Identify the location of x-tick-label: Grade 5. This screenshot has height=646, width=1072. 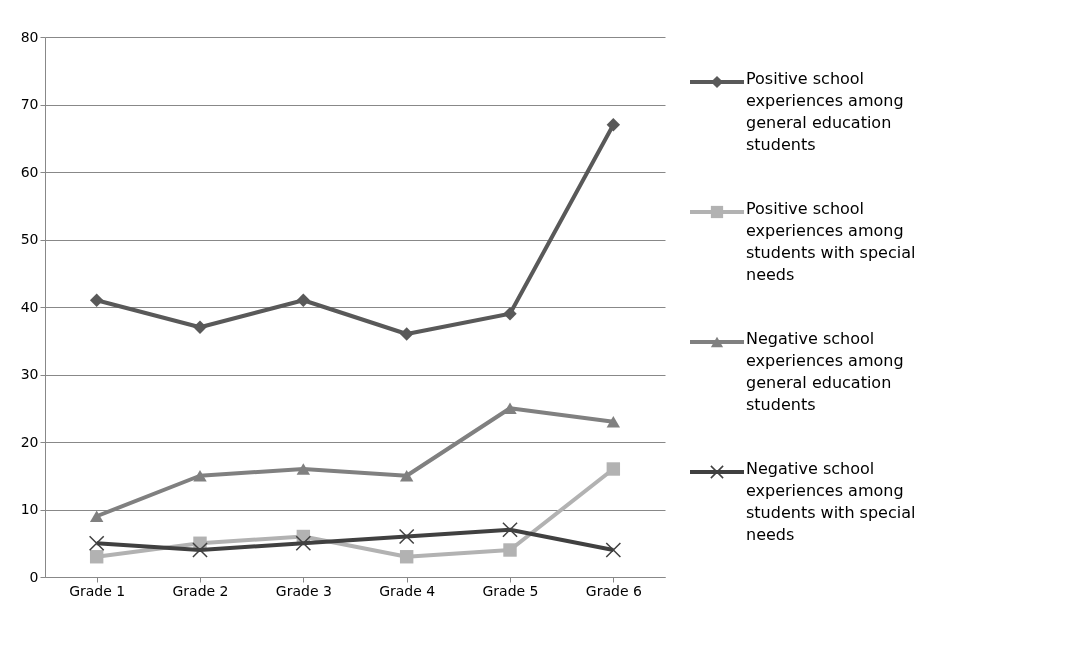
(510, 590).